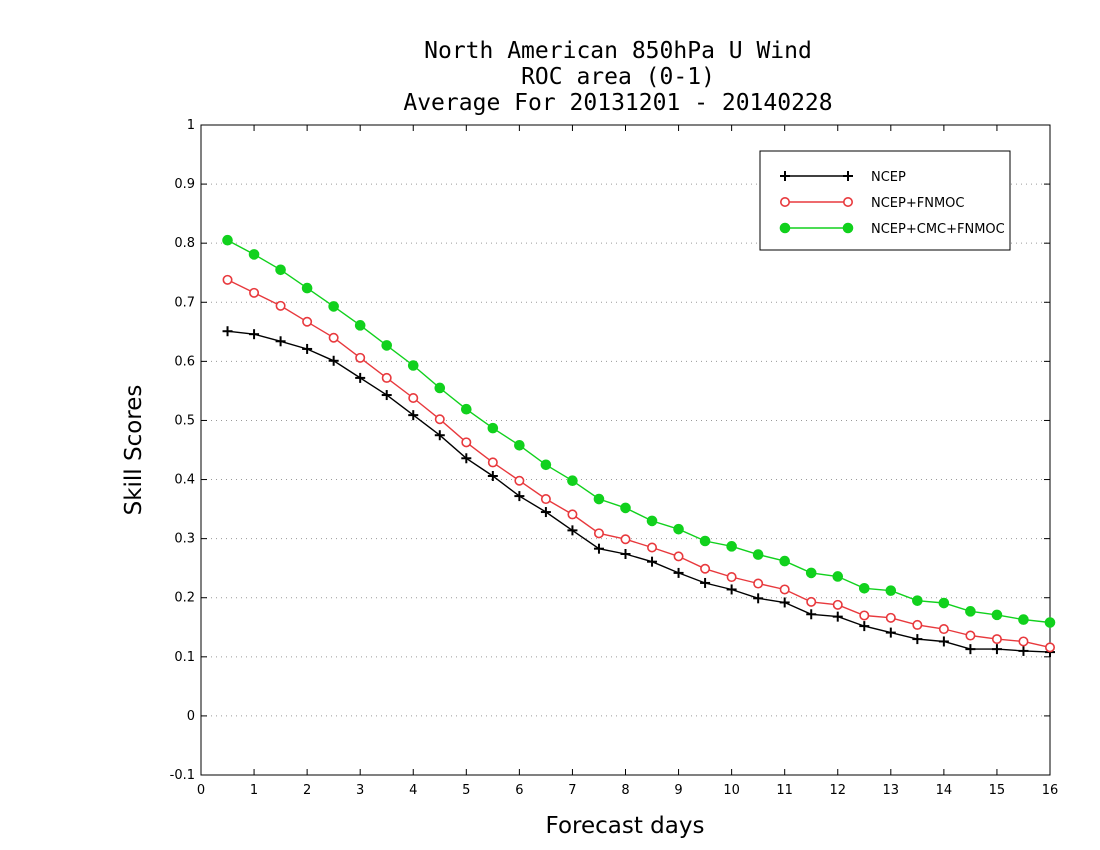 The height and width of the screenshot is (850, 1100). What do you see at coordinates (837, 790) in the screenshot?
I see `x-tick-label: 12` at bounding box center [837, 790].